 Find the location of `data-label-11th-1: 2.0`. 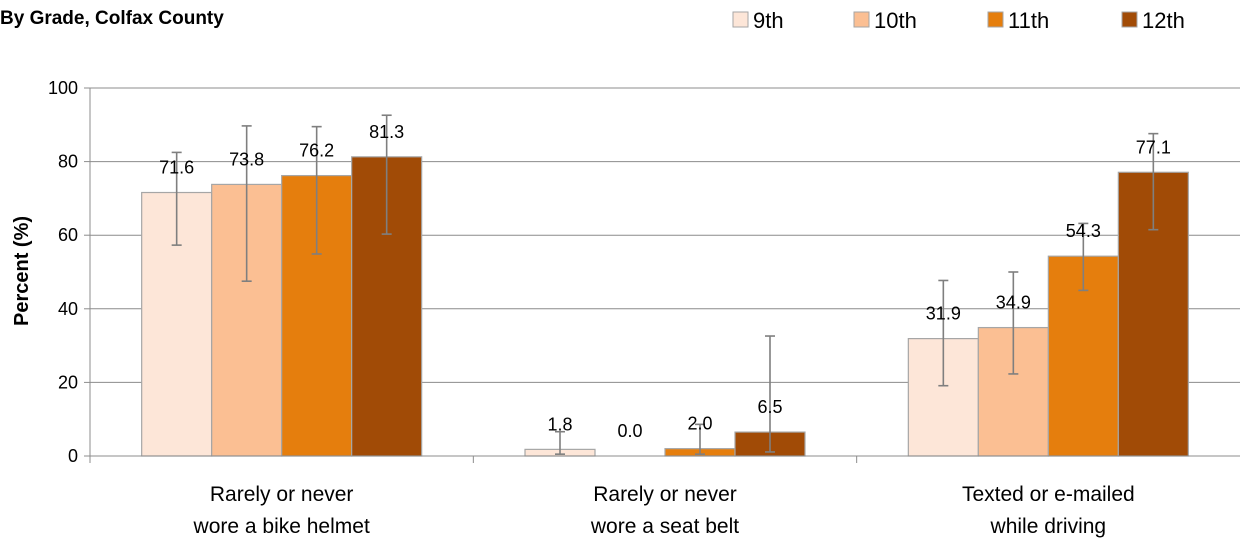

data-label-11th-1: 2.0 is located at coordinates (699, 424).